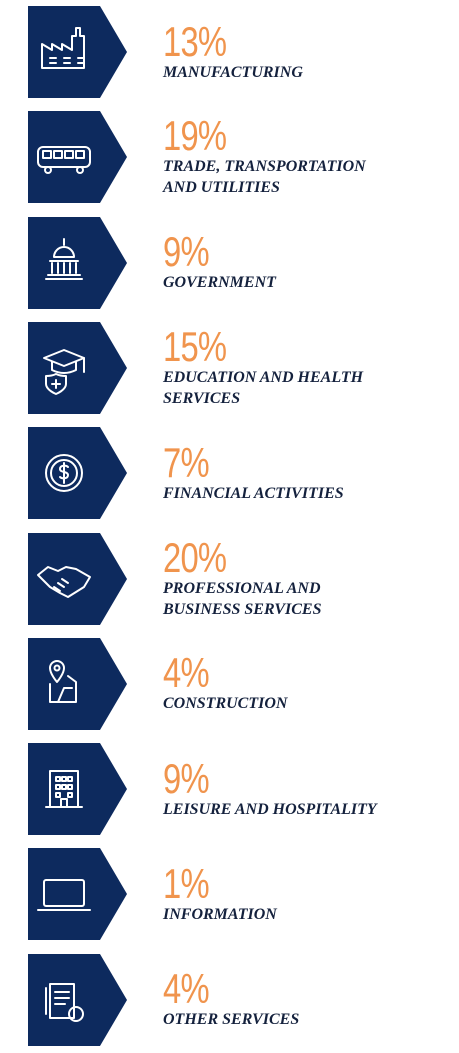 This screenshot has height=1053, width=459. I want to click on industry-row: 1% INFORMATION, so click(229, 894).